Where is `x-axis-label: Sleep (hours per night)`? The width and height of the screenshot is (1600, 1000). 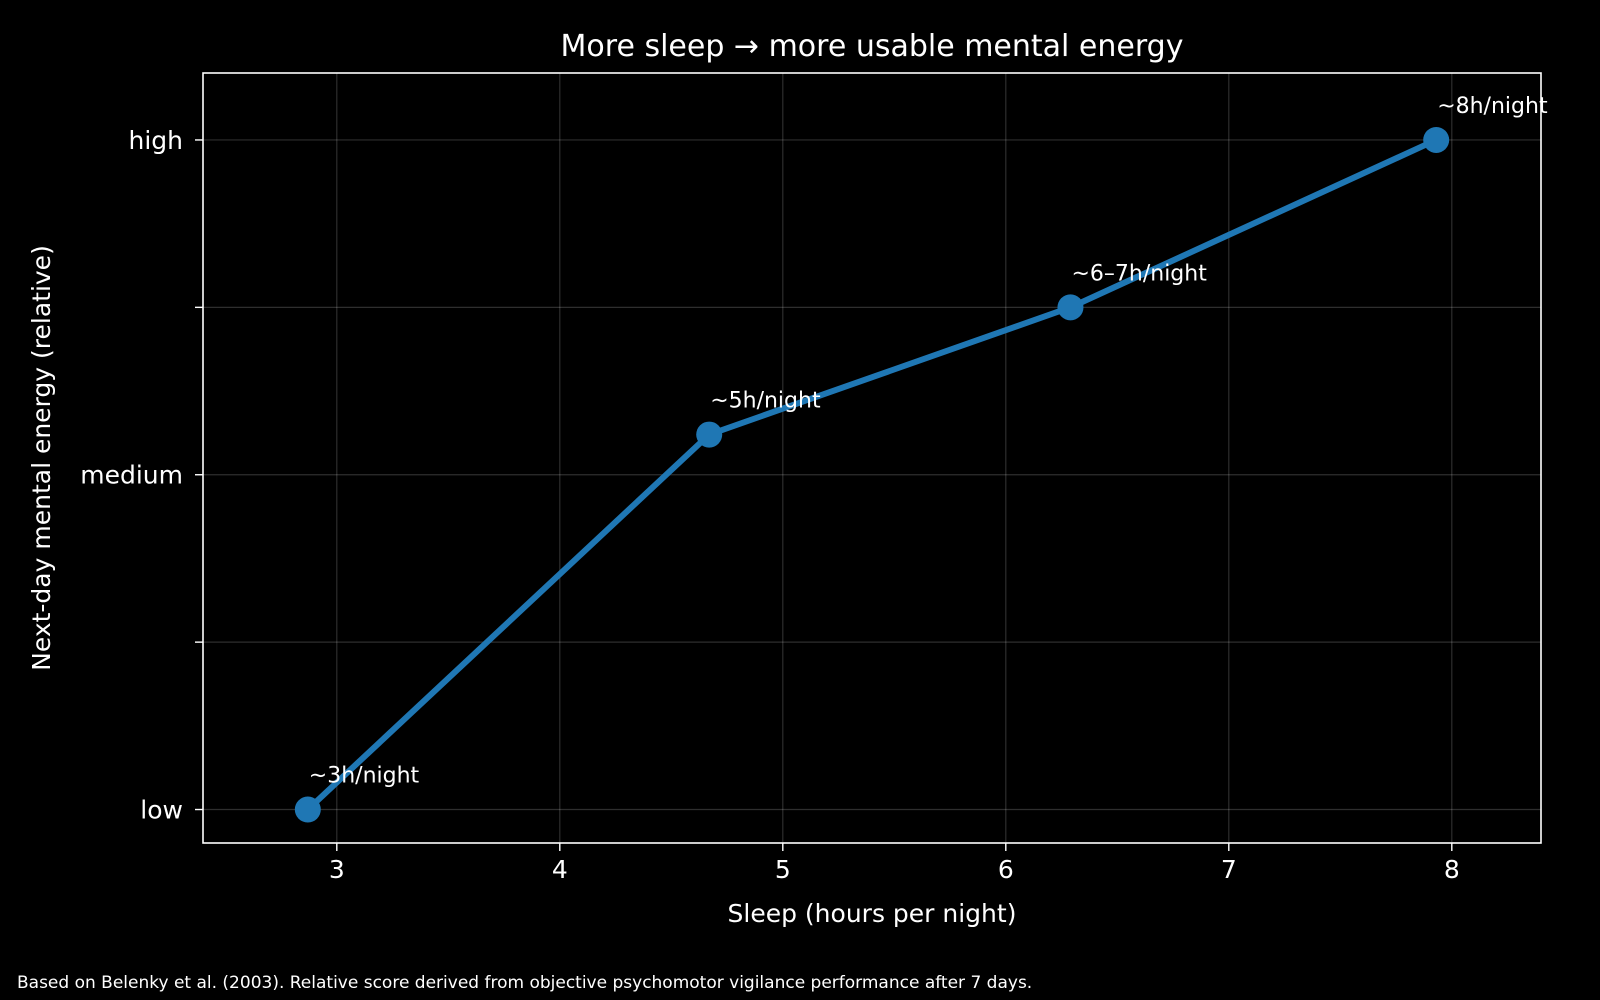
x-axis-label: Sleep (hours per night) is located at coordinates (872, 913).